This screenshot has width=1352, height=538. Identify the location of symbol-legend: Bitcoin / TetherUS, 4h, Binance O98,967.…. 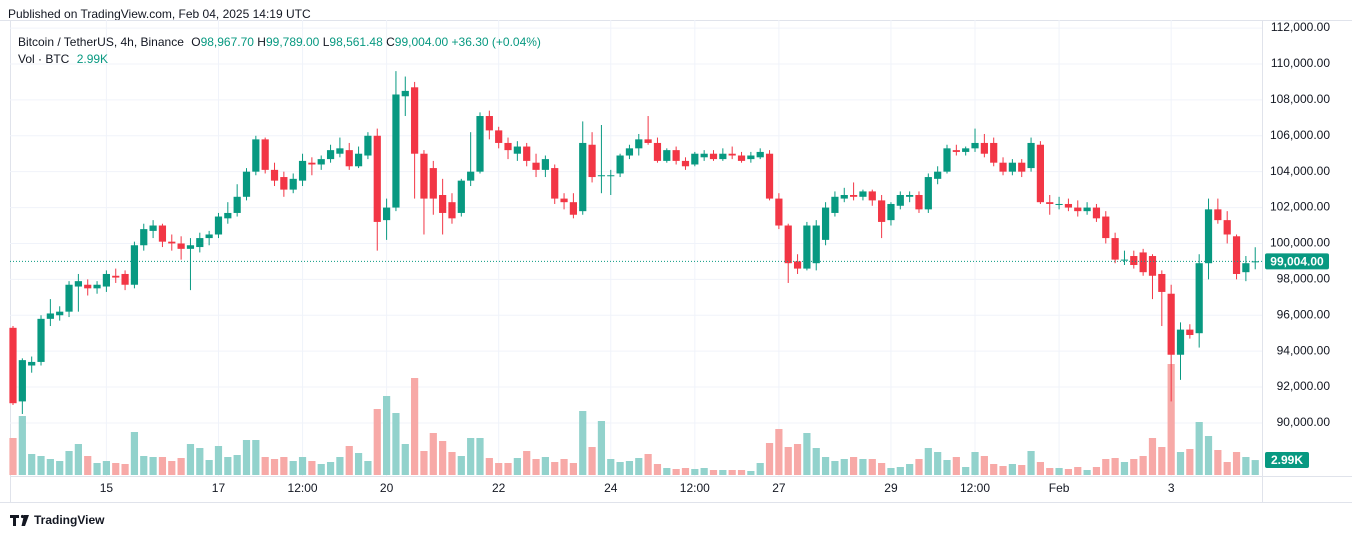
(279, 42).